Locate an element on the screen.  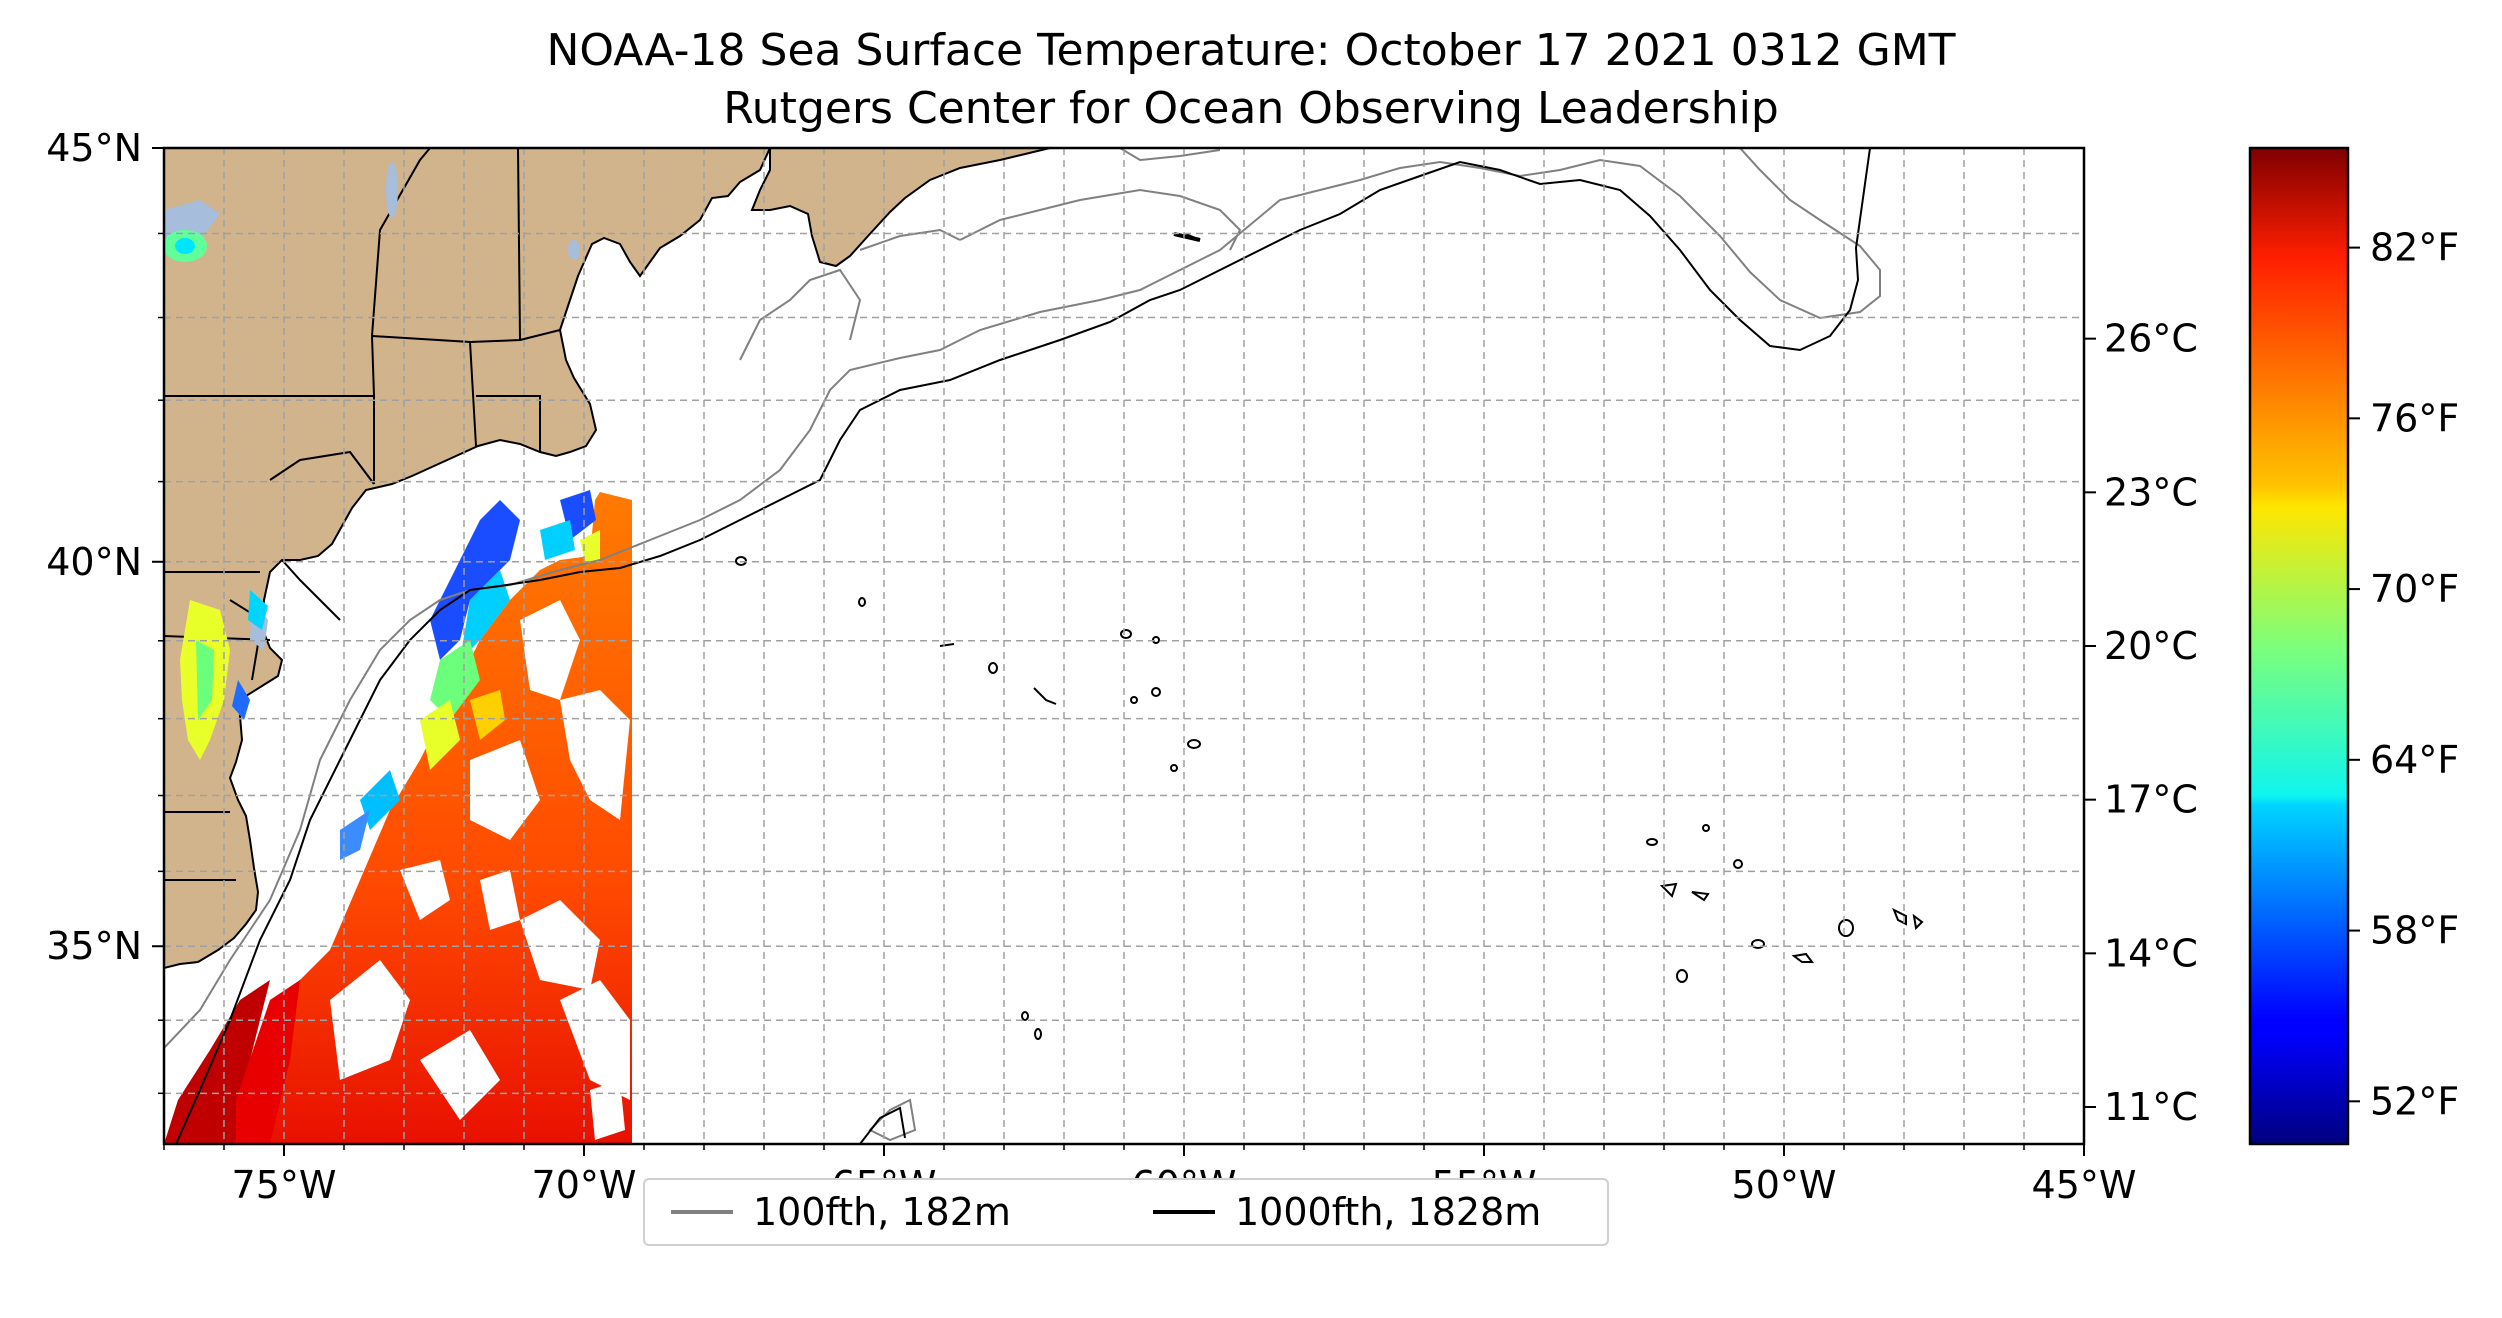
land-nova-scotia is located at coordinates (900, 208).